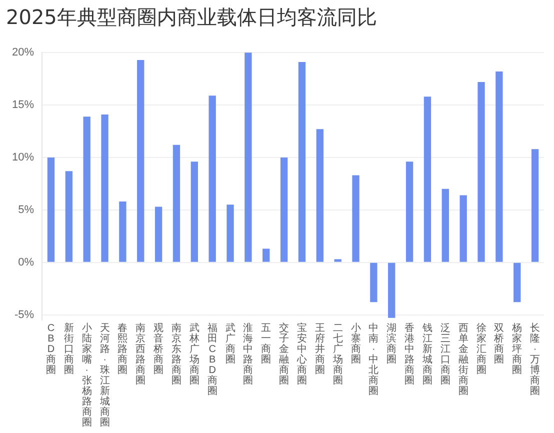  What do you see at coordinates (26, 262) in the screenshot?
I see `y-tick-label: 0%` at bounding box center [26, 262].